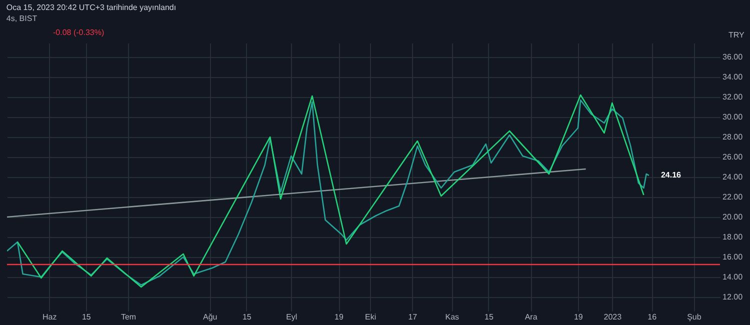 This screenshot has width=750, height=325. Describe the element at coordinates (733, 217) in the screenshot. I see `y-tick-label: 20.00` at that location.